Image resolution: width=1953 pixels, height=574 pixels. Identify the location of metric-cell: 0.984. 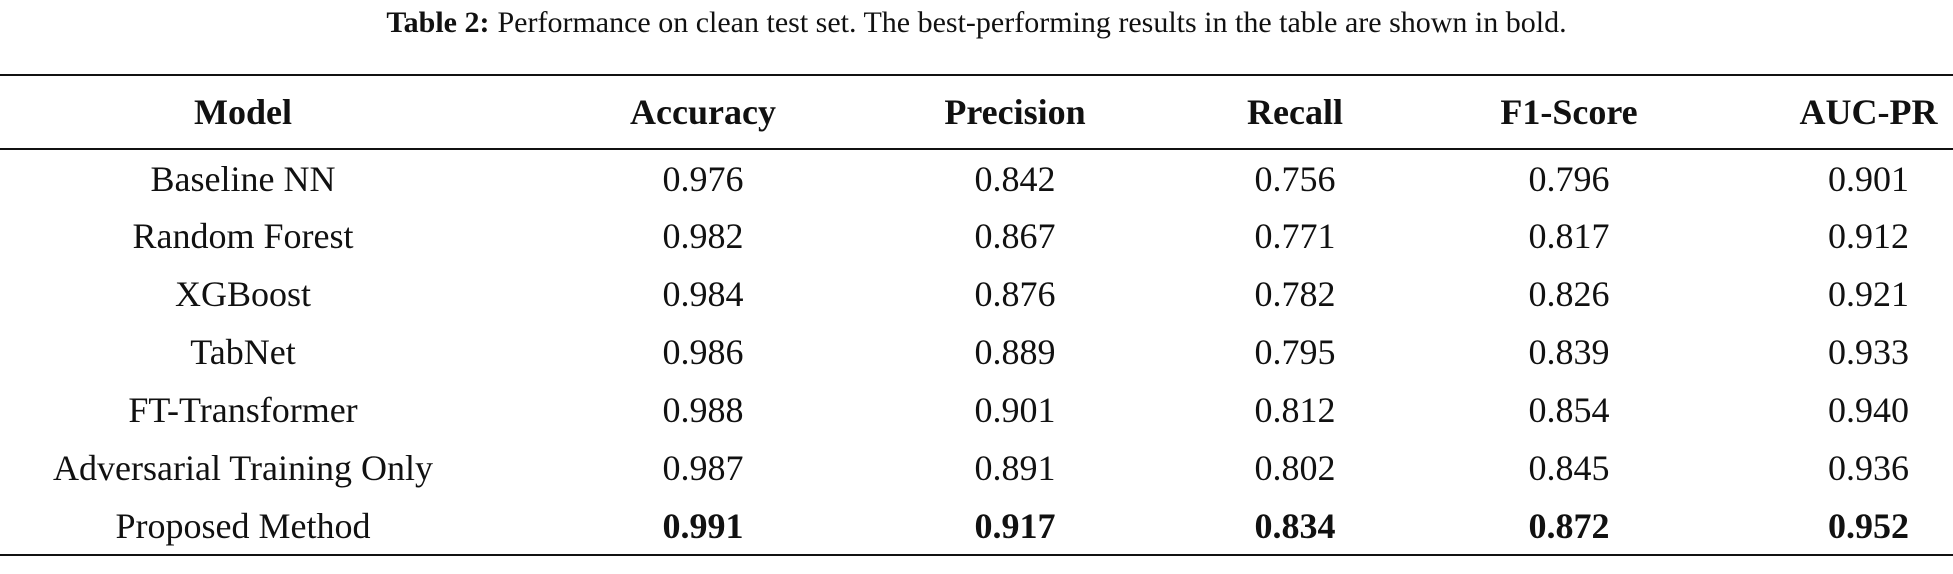
(703, 294).